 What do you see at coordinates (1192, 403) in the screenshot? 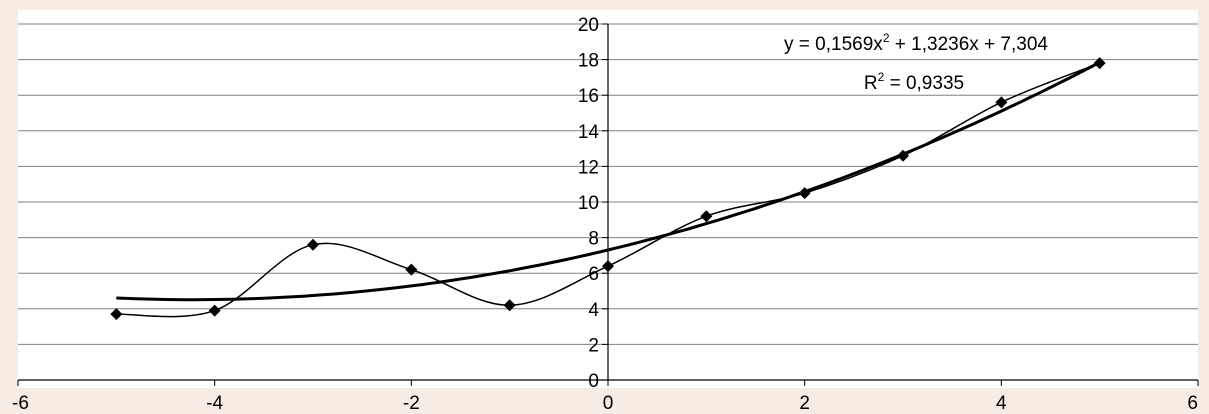
I see `x-tick-label: 6` at bounding box center [1192, 403].